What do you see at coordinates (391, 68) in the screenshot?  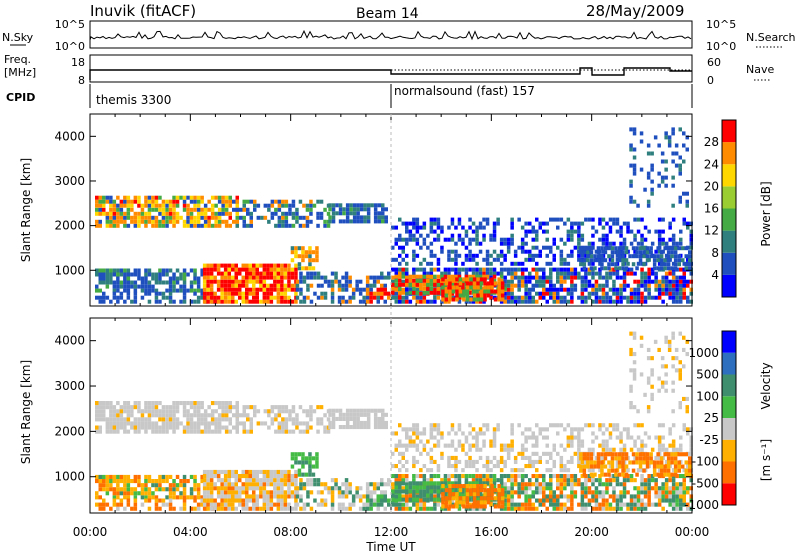 I see `freq-panel-frame` at bounding box center [391, 68].